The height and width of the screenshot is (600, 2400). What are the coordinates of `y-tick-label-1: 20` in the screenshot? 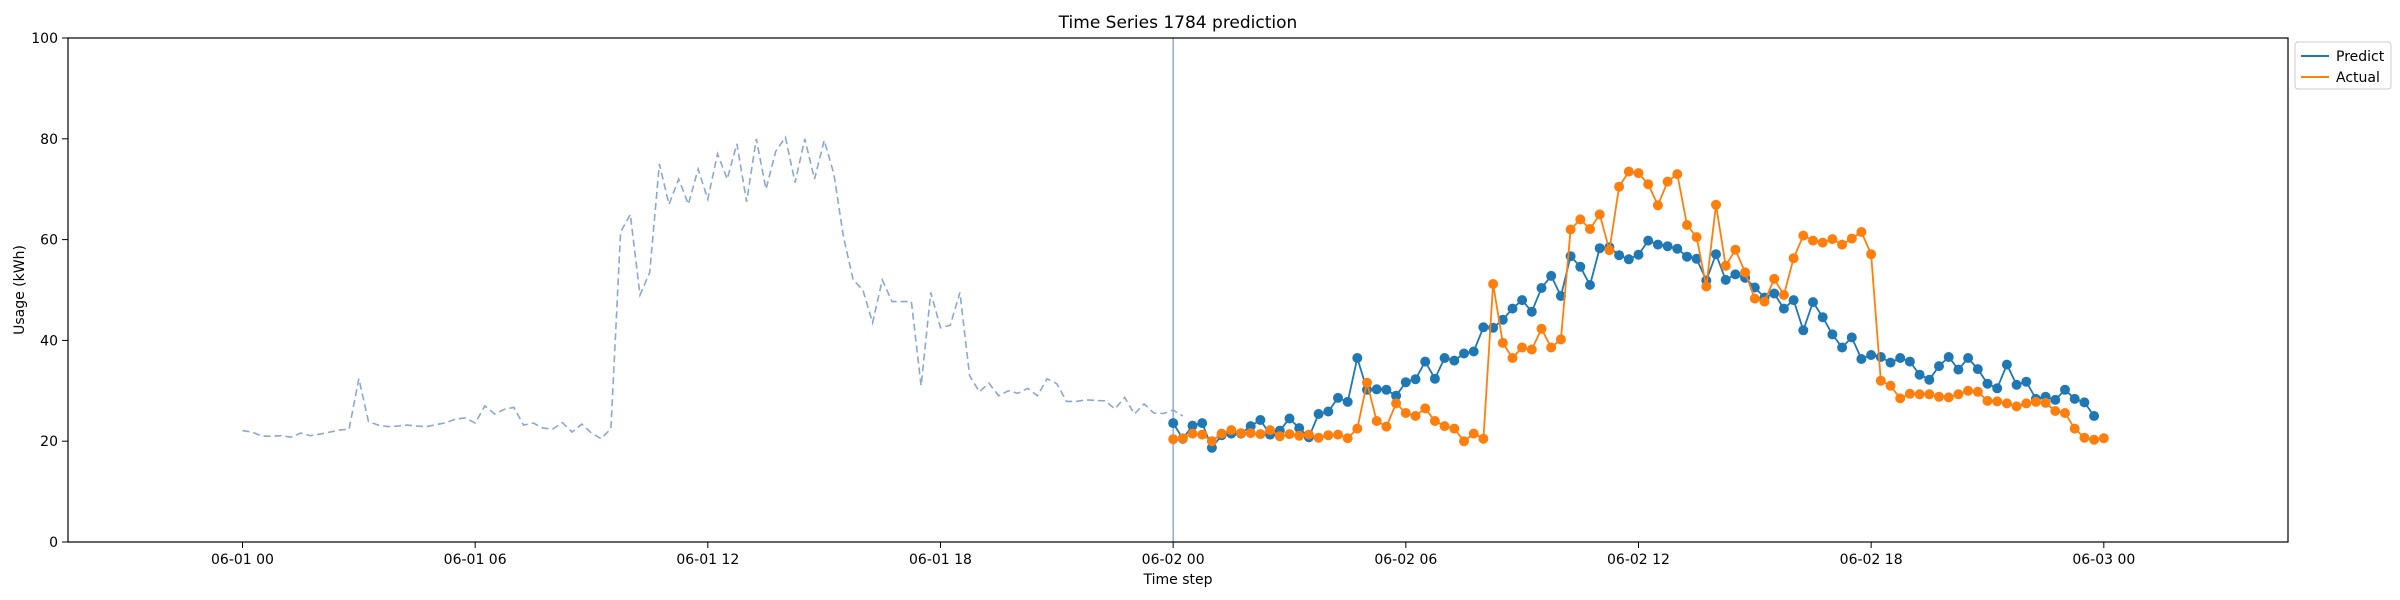 It's located at (49, 442).